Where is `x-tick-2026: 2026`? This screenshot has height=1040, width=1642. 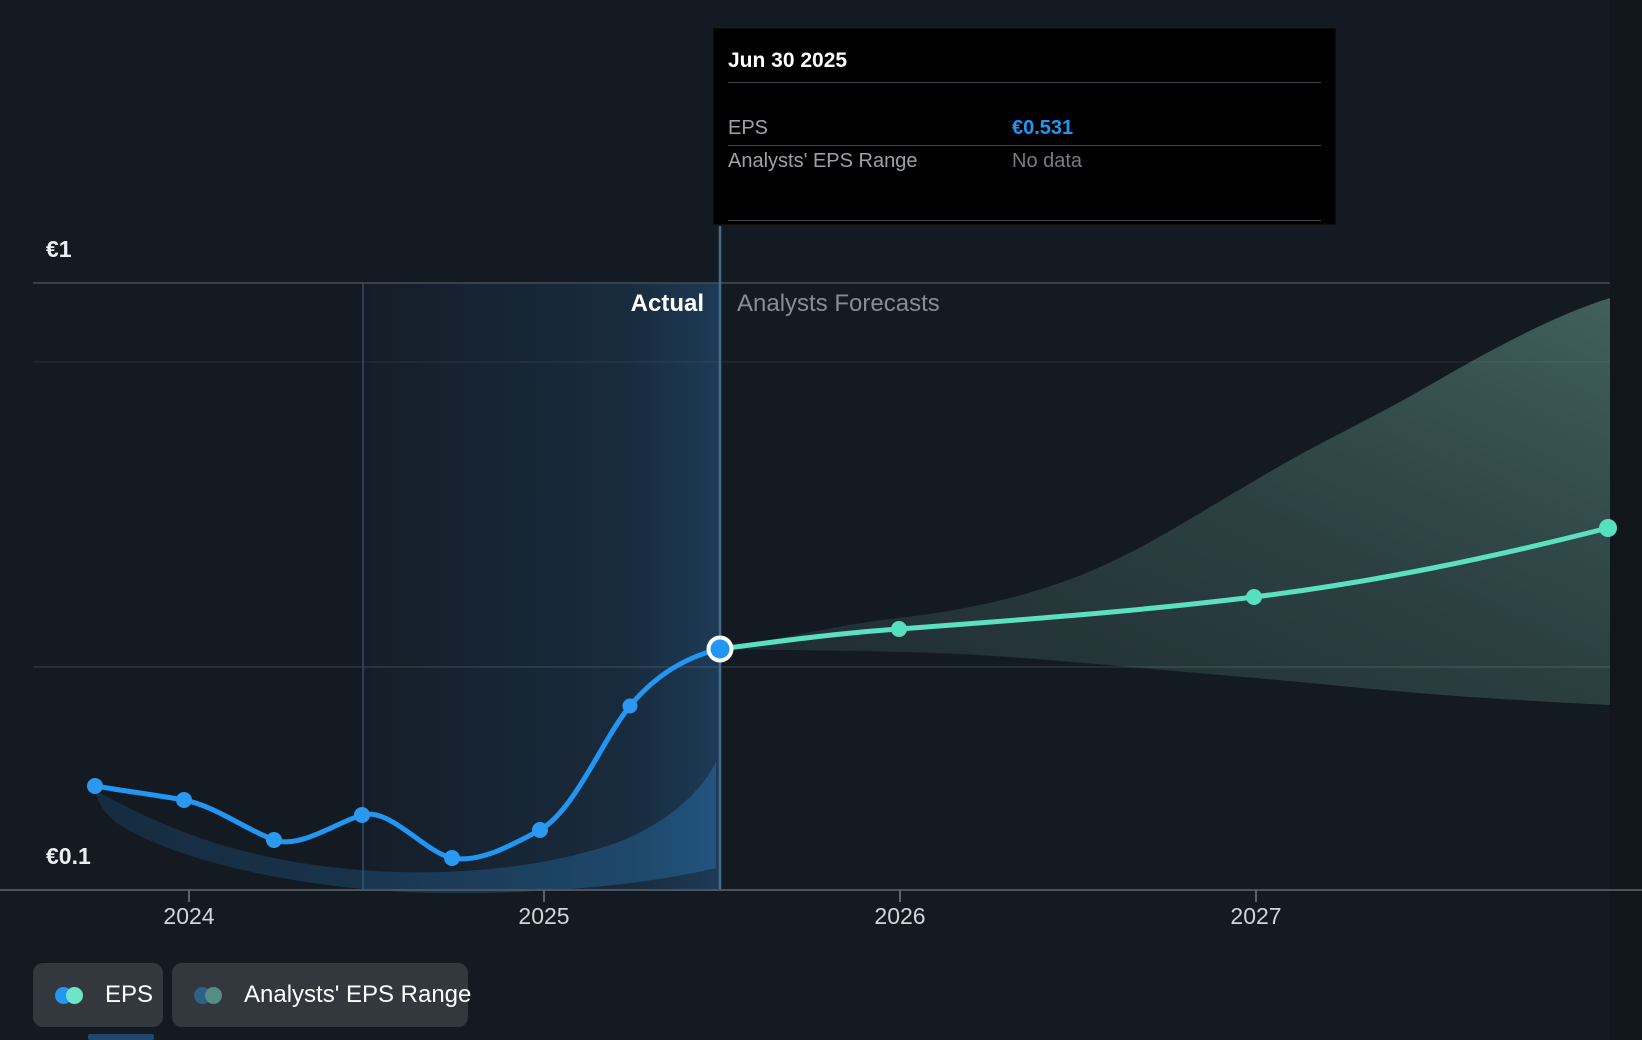 x-tick-2026: 2026 is located at coordinates (900, 916).